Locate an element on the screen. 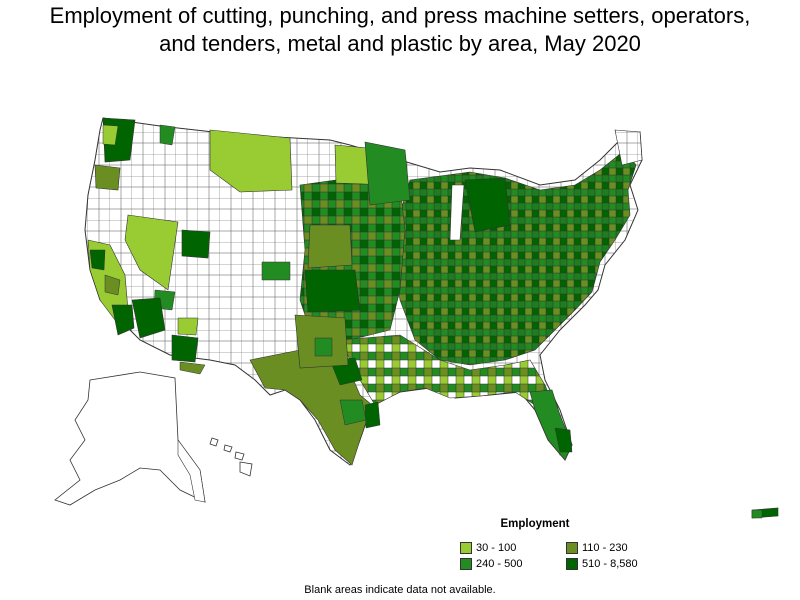 This screenshot has height=600, width=800. region-california-la is located at coordinates (123, 320).